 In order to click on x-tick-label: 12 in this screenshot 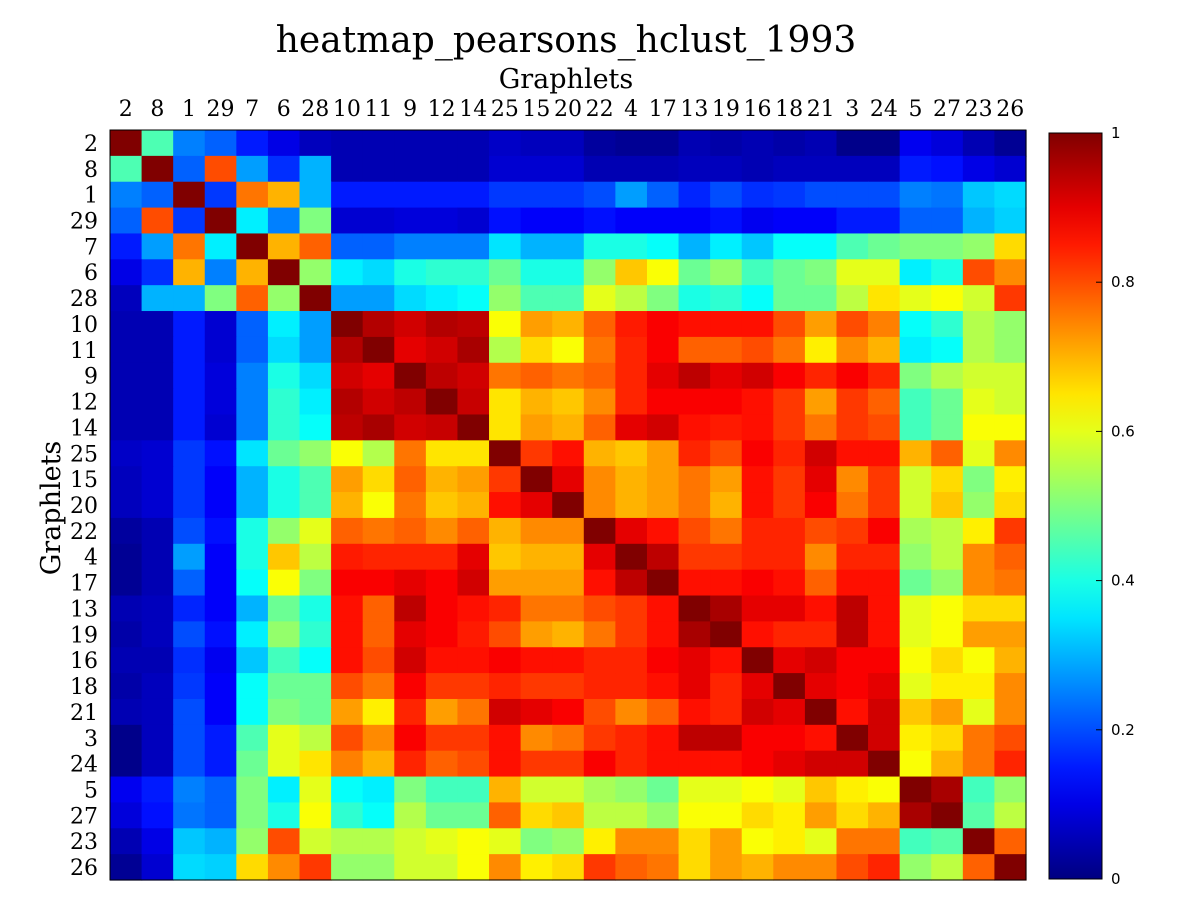, I will do `click(442, 109)`.